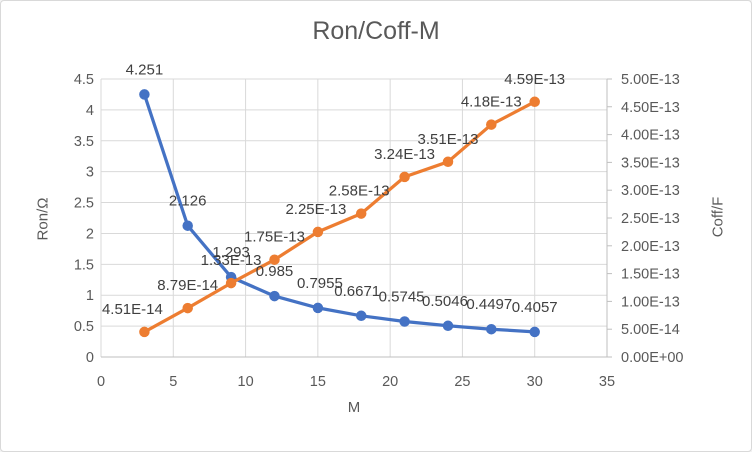 Image resolution: width=752 pixels, height=452 pixels. I want to click on data-label: 4.251, so click(145, 69).